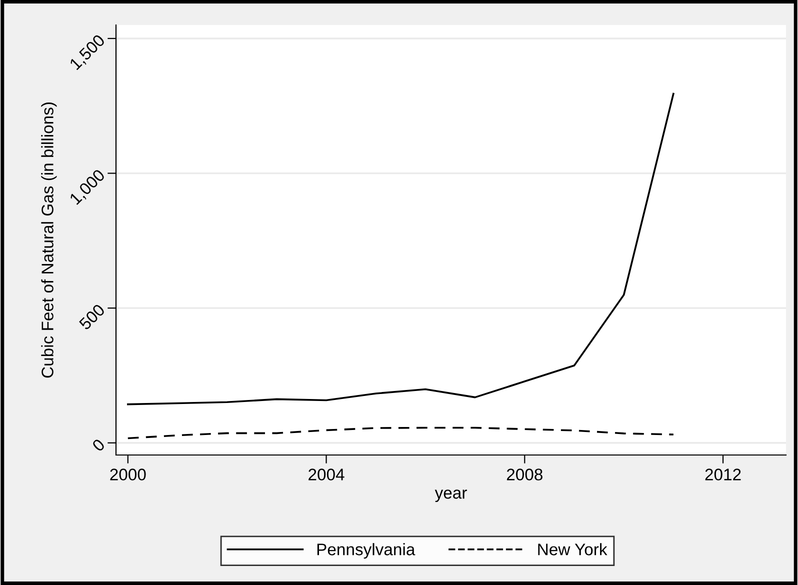 The width and height of the screenshot is (798, 585). I want to click on legend-label: Pennsylvania, so click(366, 551).